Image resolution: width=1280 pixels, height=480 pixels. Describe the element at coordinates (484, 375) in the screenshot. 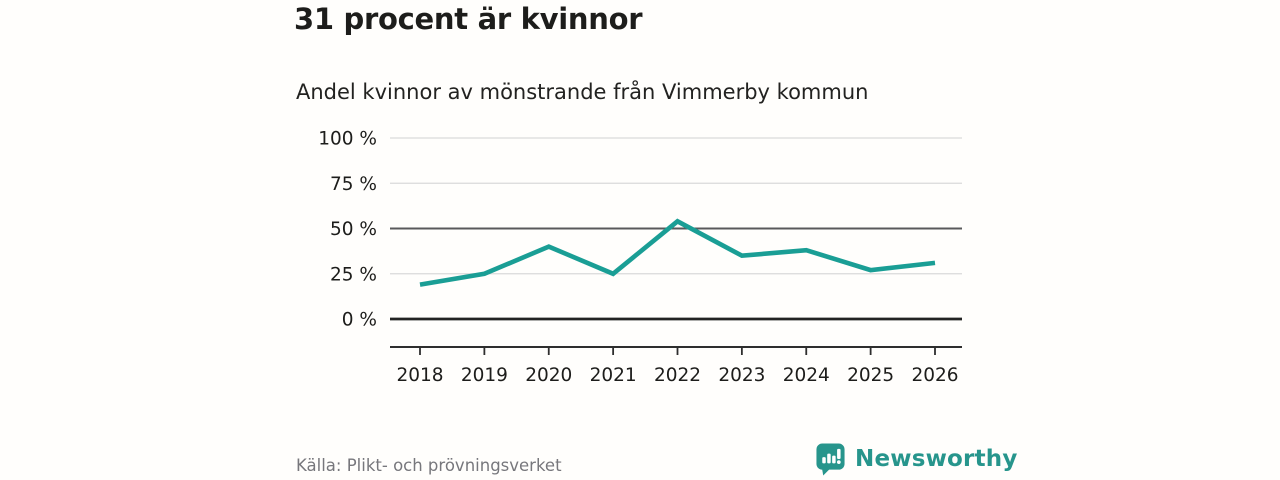

I see `x-tick-label: 2019` at that location.